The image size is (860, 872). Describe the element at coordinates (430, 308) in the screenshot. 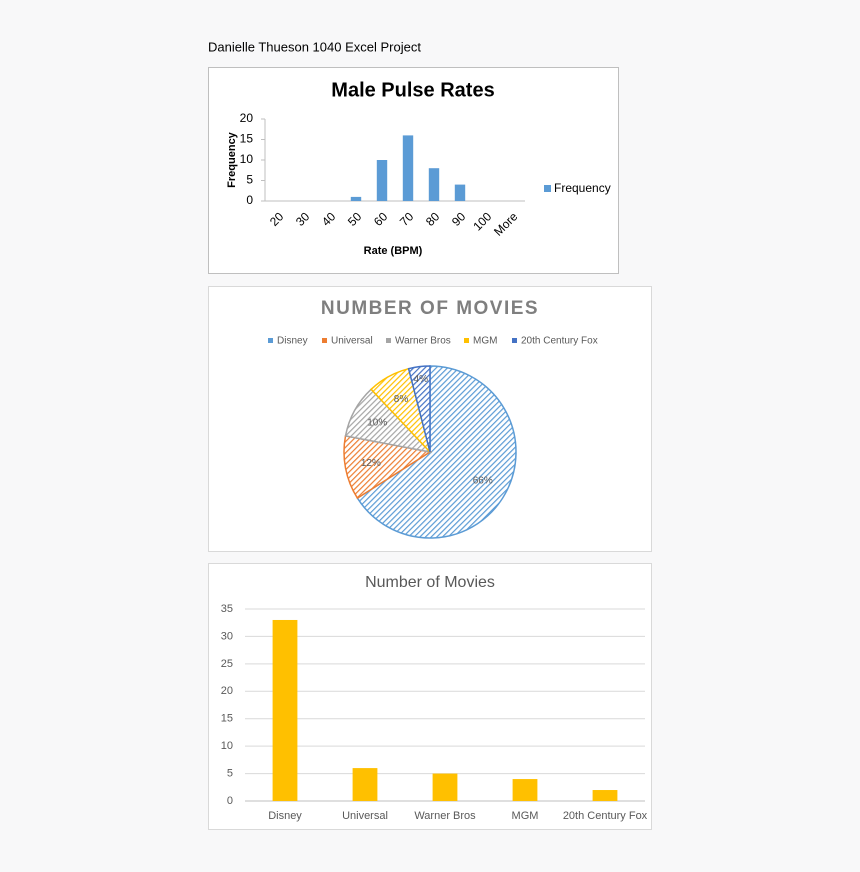

I see `chart-title: NUMBER OF MOVIES` at that location.